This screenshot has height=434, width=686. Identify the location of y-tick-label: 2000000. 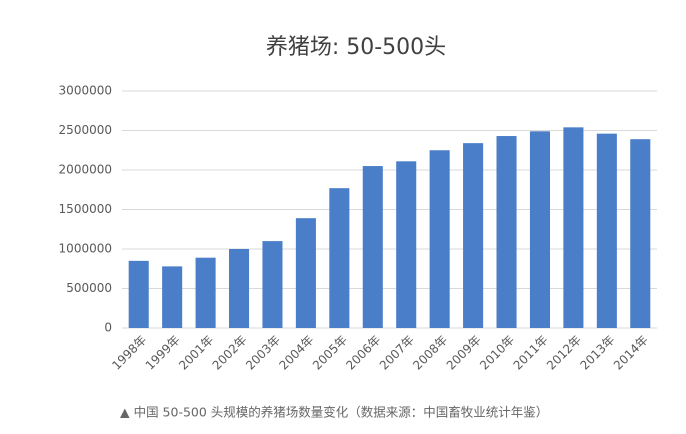
(85, 170).